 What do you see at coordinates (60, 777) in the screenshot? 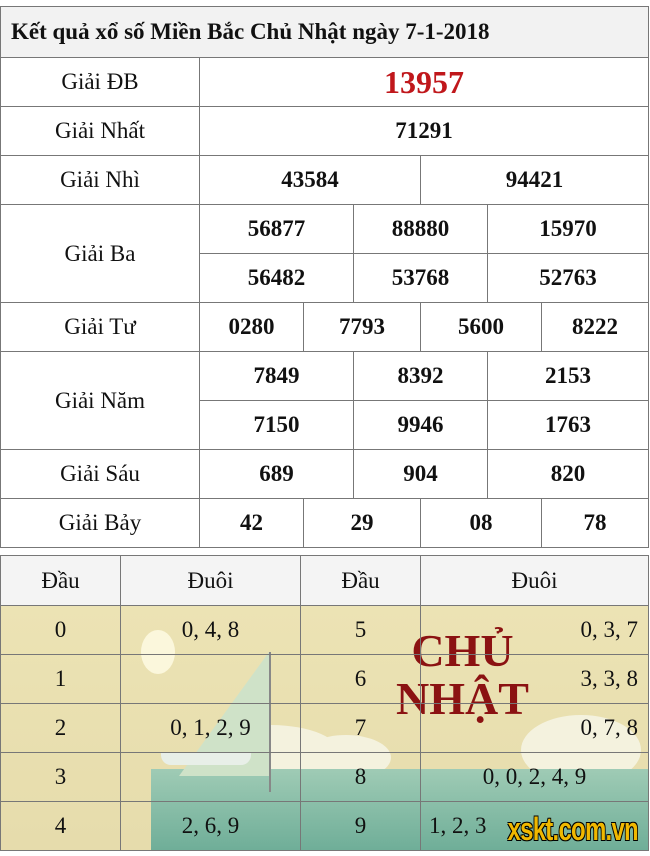
I see `loto-head: 3` at bounding box center [60, 777].